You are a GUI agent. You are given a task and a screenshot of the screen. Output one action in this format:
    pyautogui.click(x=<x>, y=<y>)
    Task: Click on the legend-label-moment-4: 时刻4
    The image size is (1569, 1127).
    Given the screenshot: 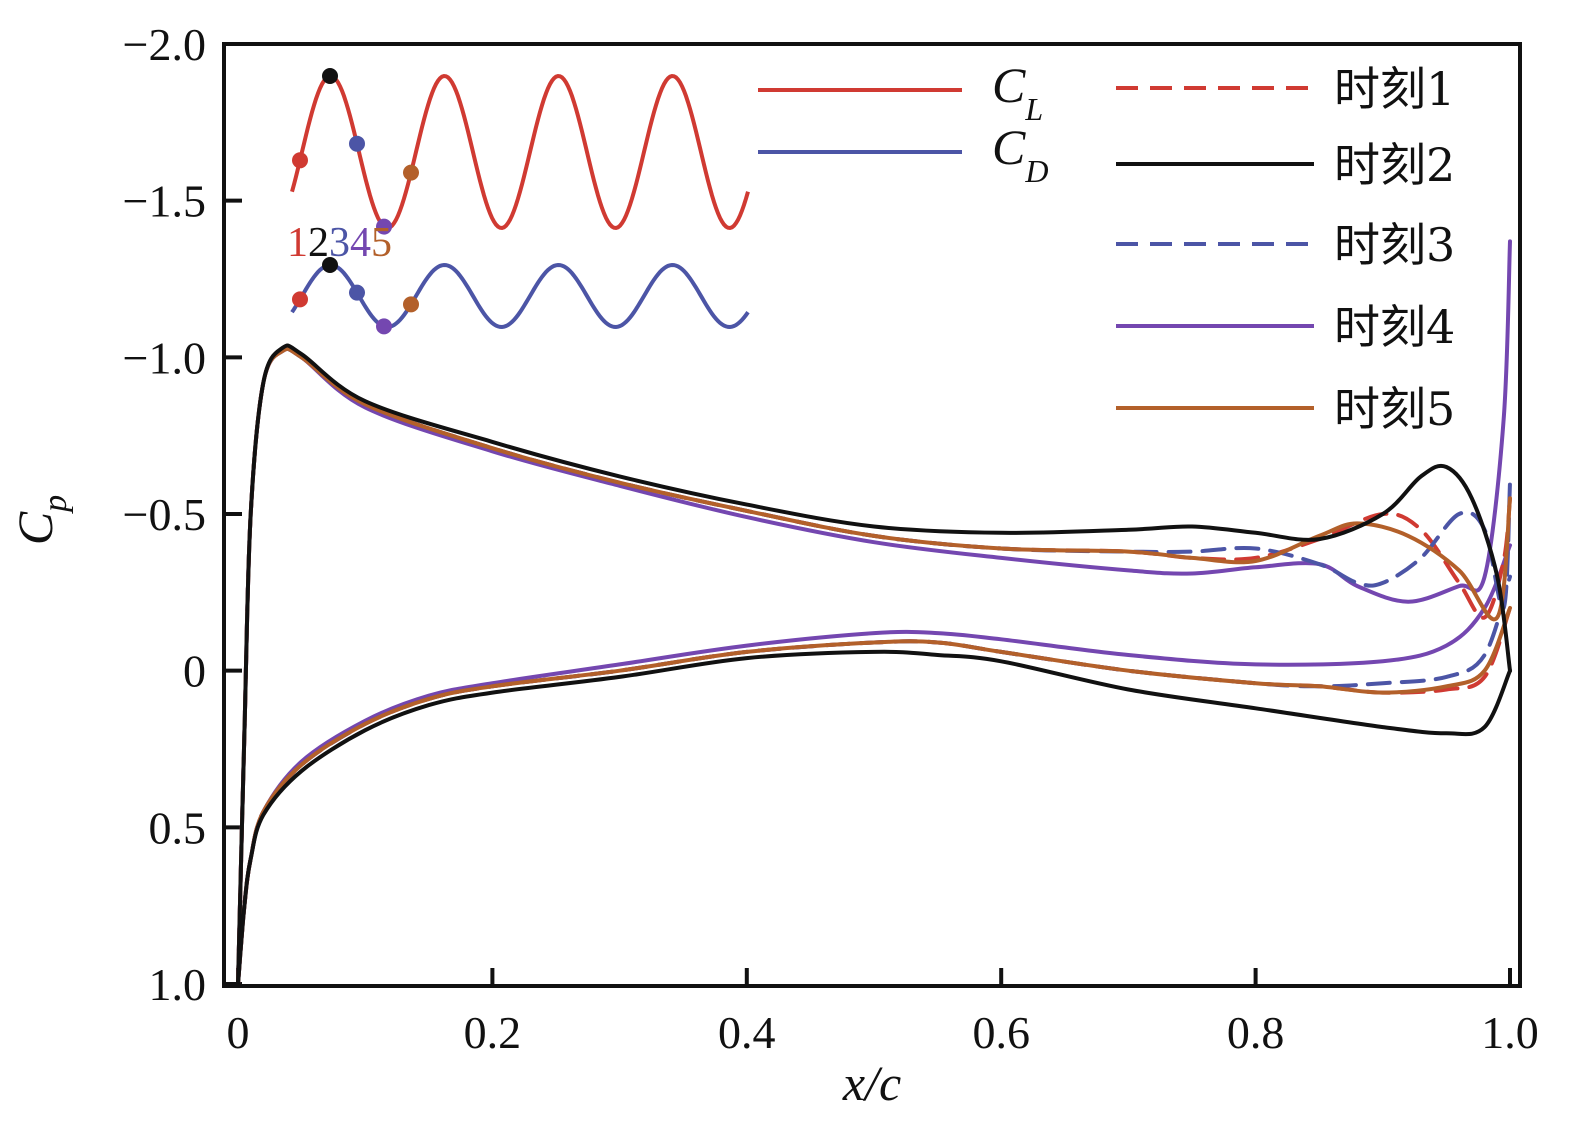 What is the action you would take?
    pyautogui.click(x=1394, y=327)
    